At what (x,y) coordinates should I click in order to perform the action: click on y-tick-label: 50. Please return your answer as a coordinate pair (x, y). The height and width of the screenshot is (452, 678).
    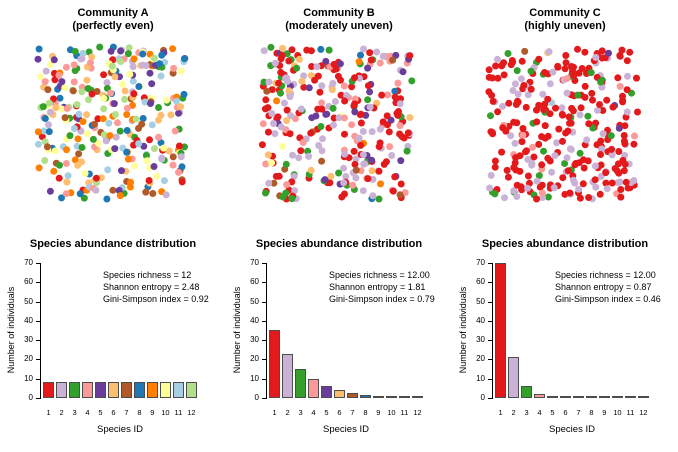
    Looking at the image, I should click on (480, 301).